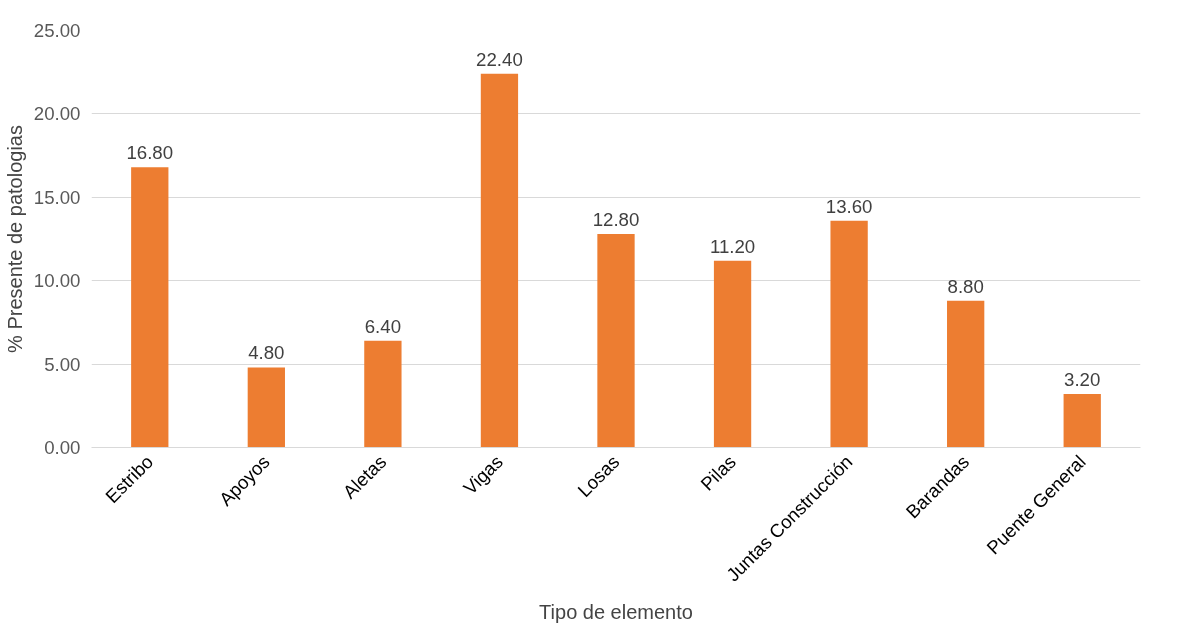 The height and width of the screenshot is (633, 1178). I want to click on x-axis-title: Tipo de elemento, so click(616, 611).